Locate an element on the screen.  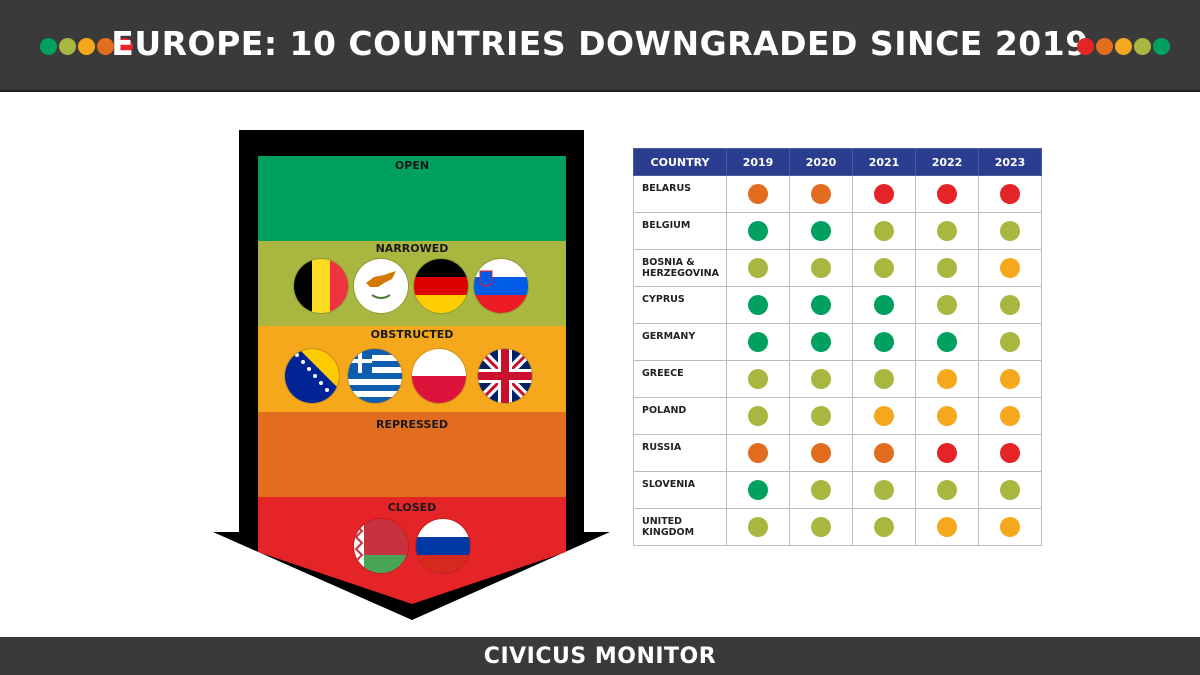
country-name-line: BELGIUM is located at coordinates (666, 225).